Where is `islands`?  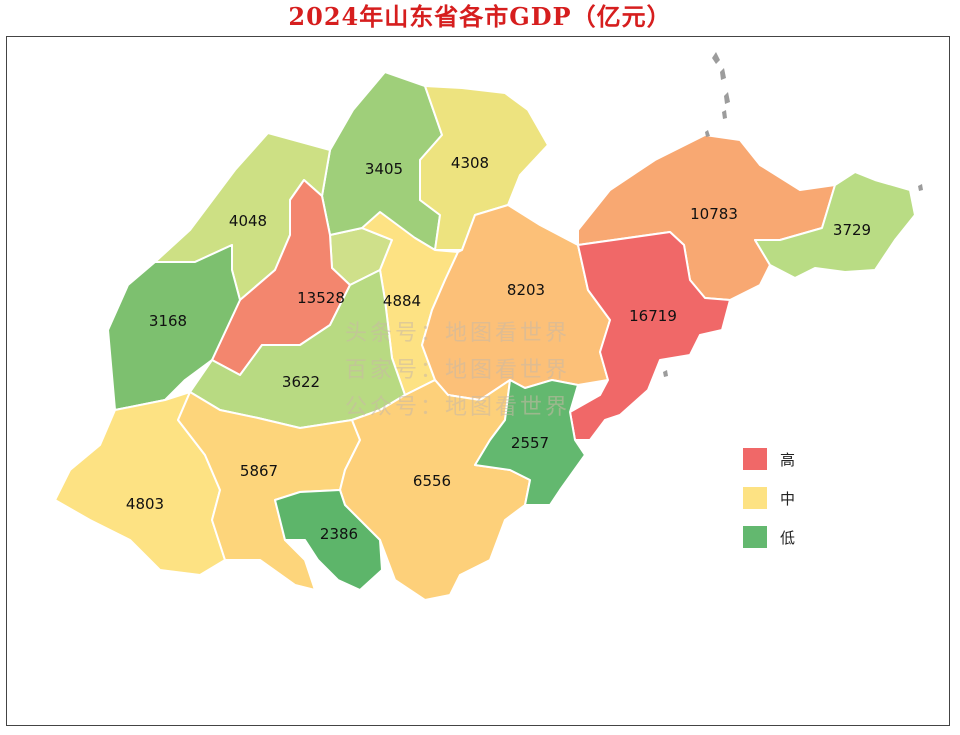 islands is located at coordinates (793, 214).